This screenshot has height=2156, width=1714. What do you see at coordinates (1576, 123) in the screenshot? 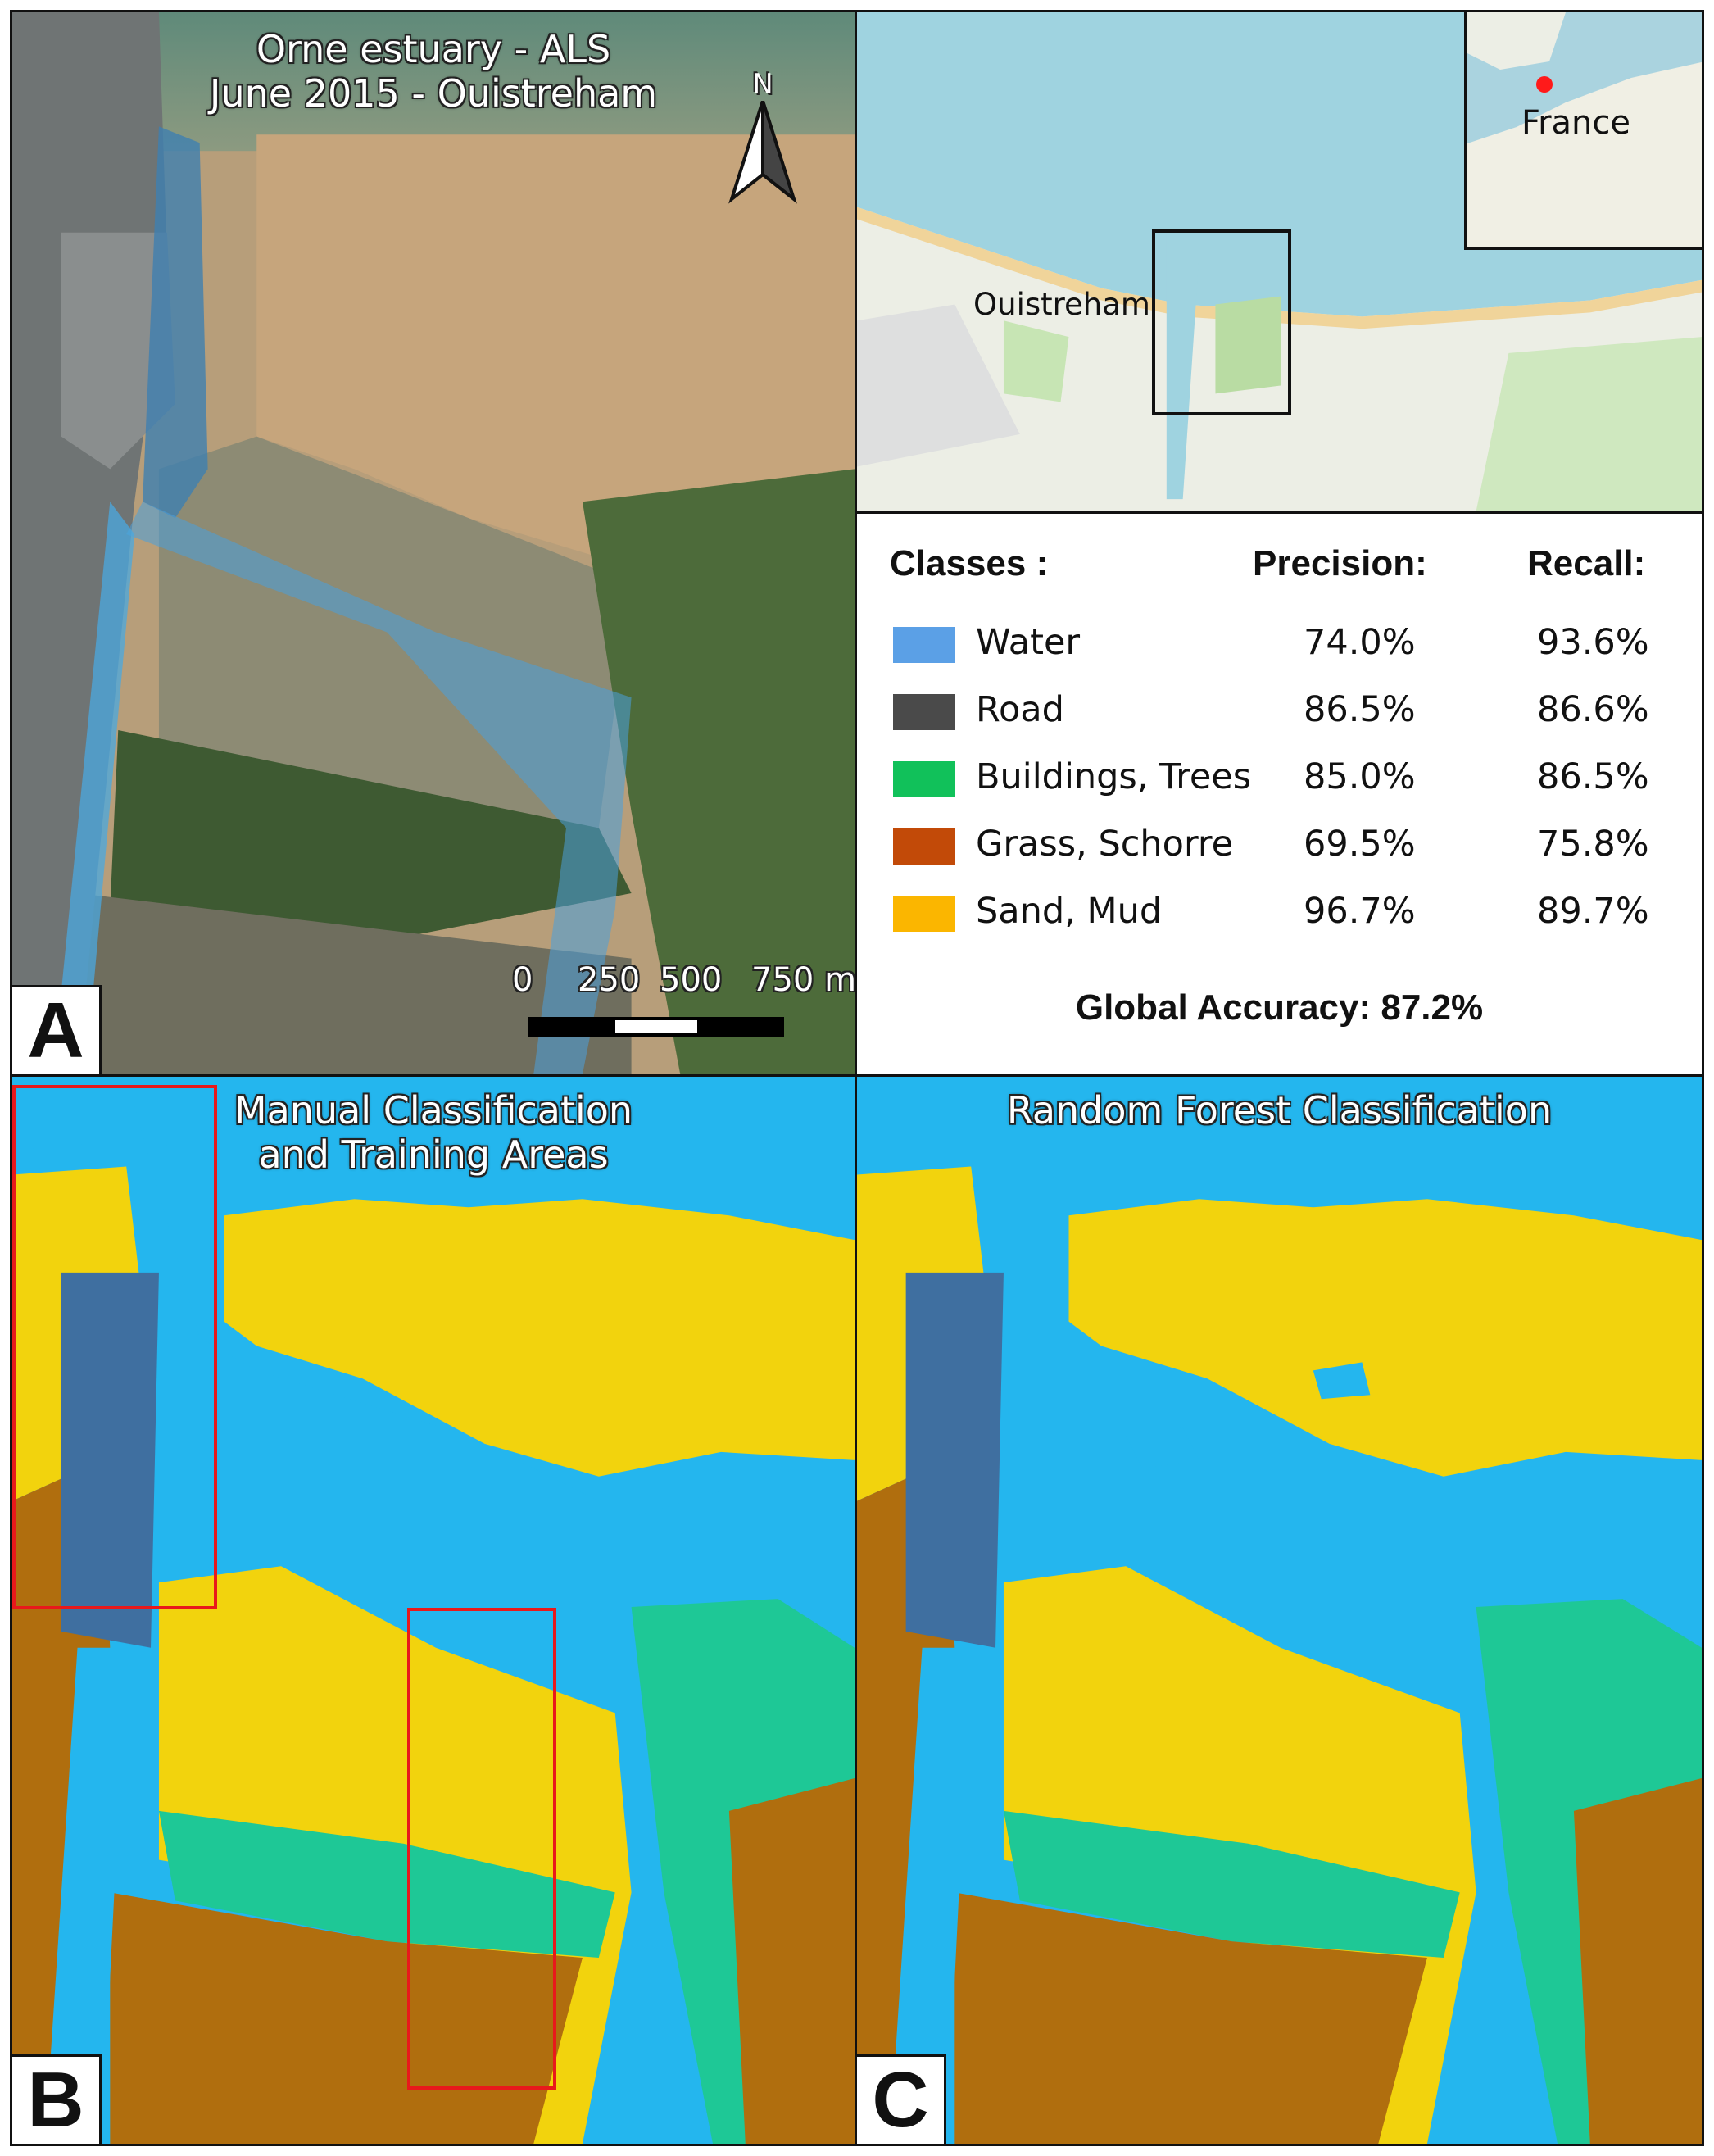
I see `inset-label-france: France` at bounding box center [1576, 123].